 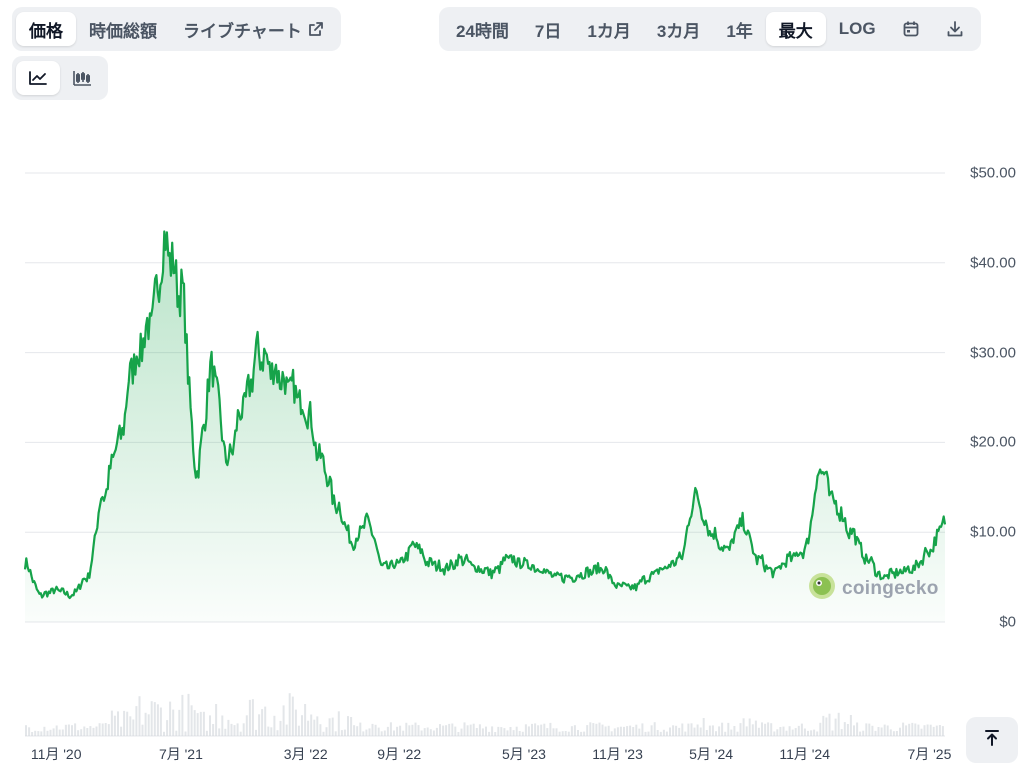 I want to click on download-icon, so click(x=955, y=29).